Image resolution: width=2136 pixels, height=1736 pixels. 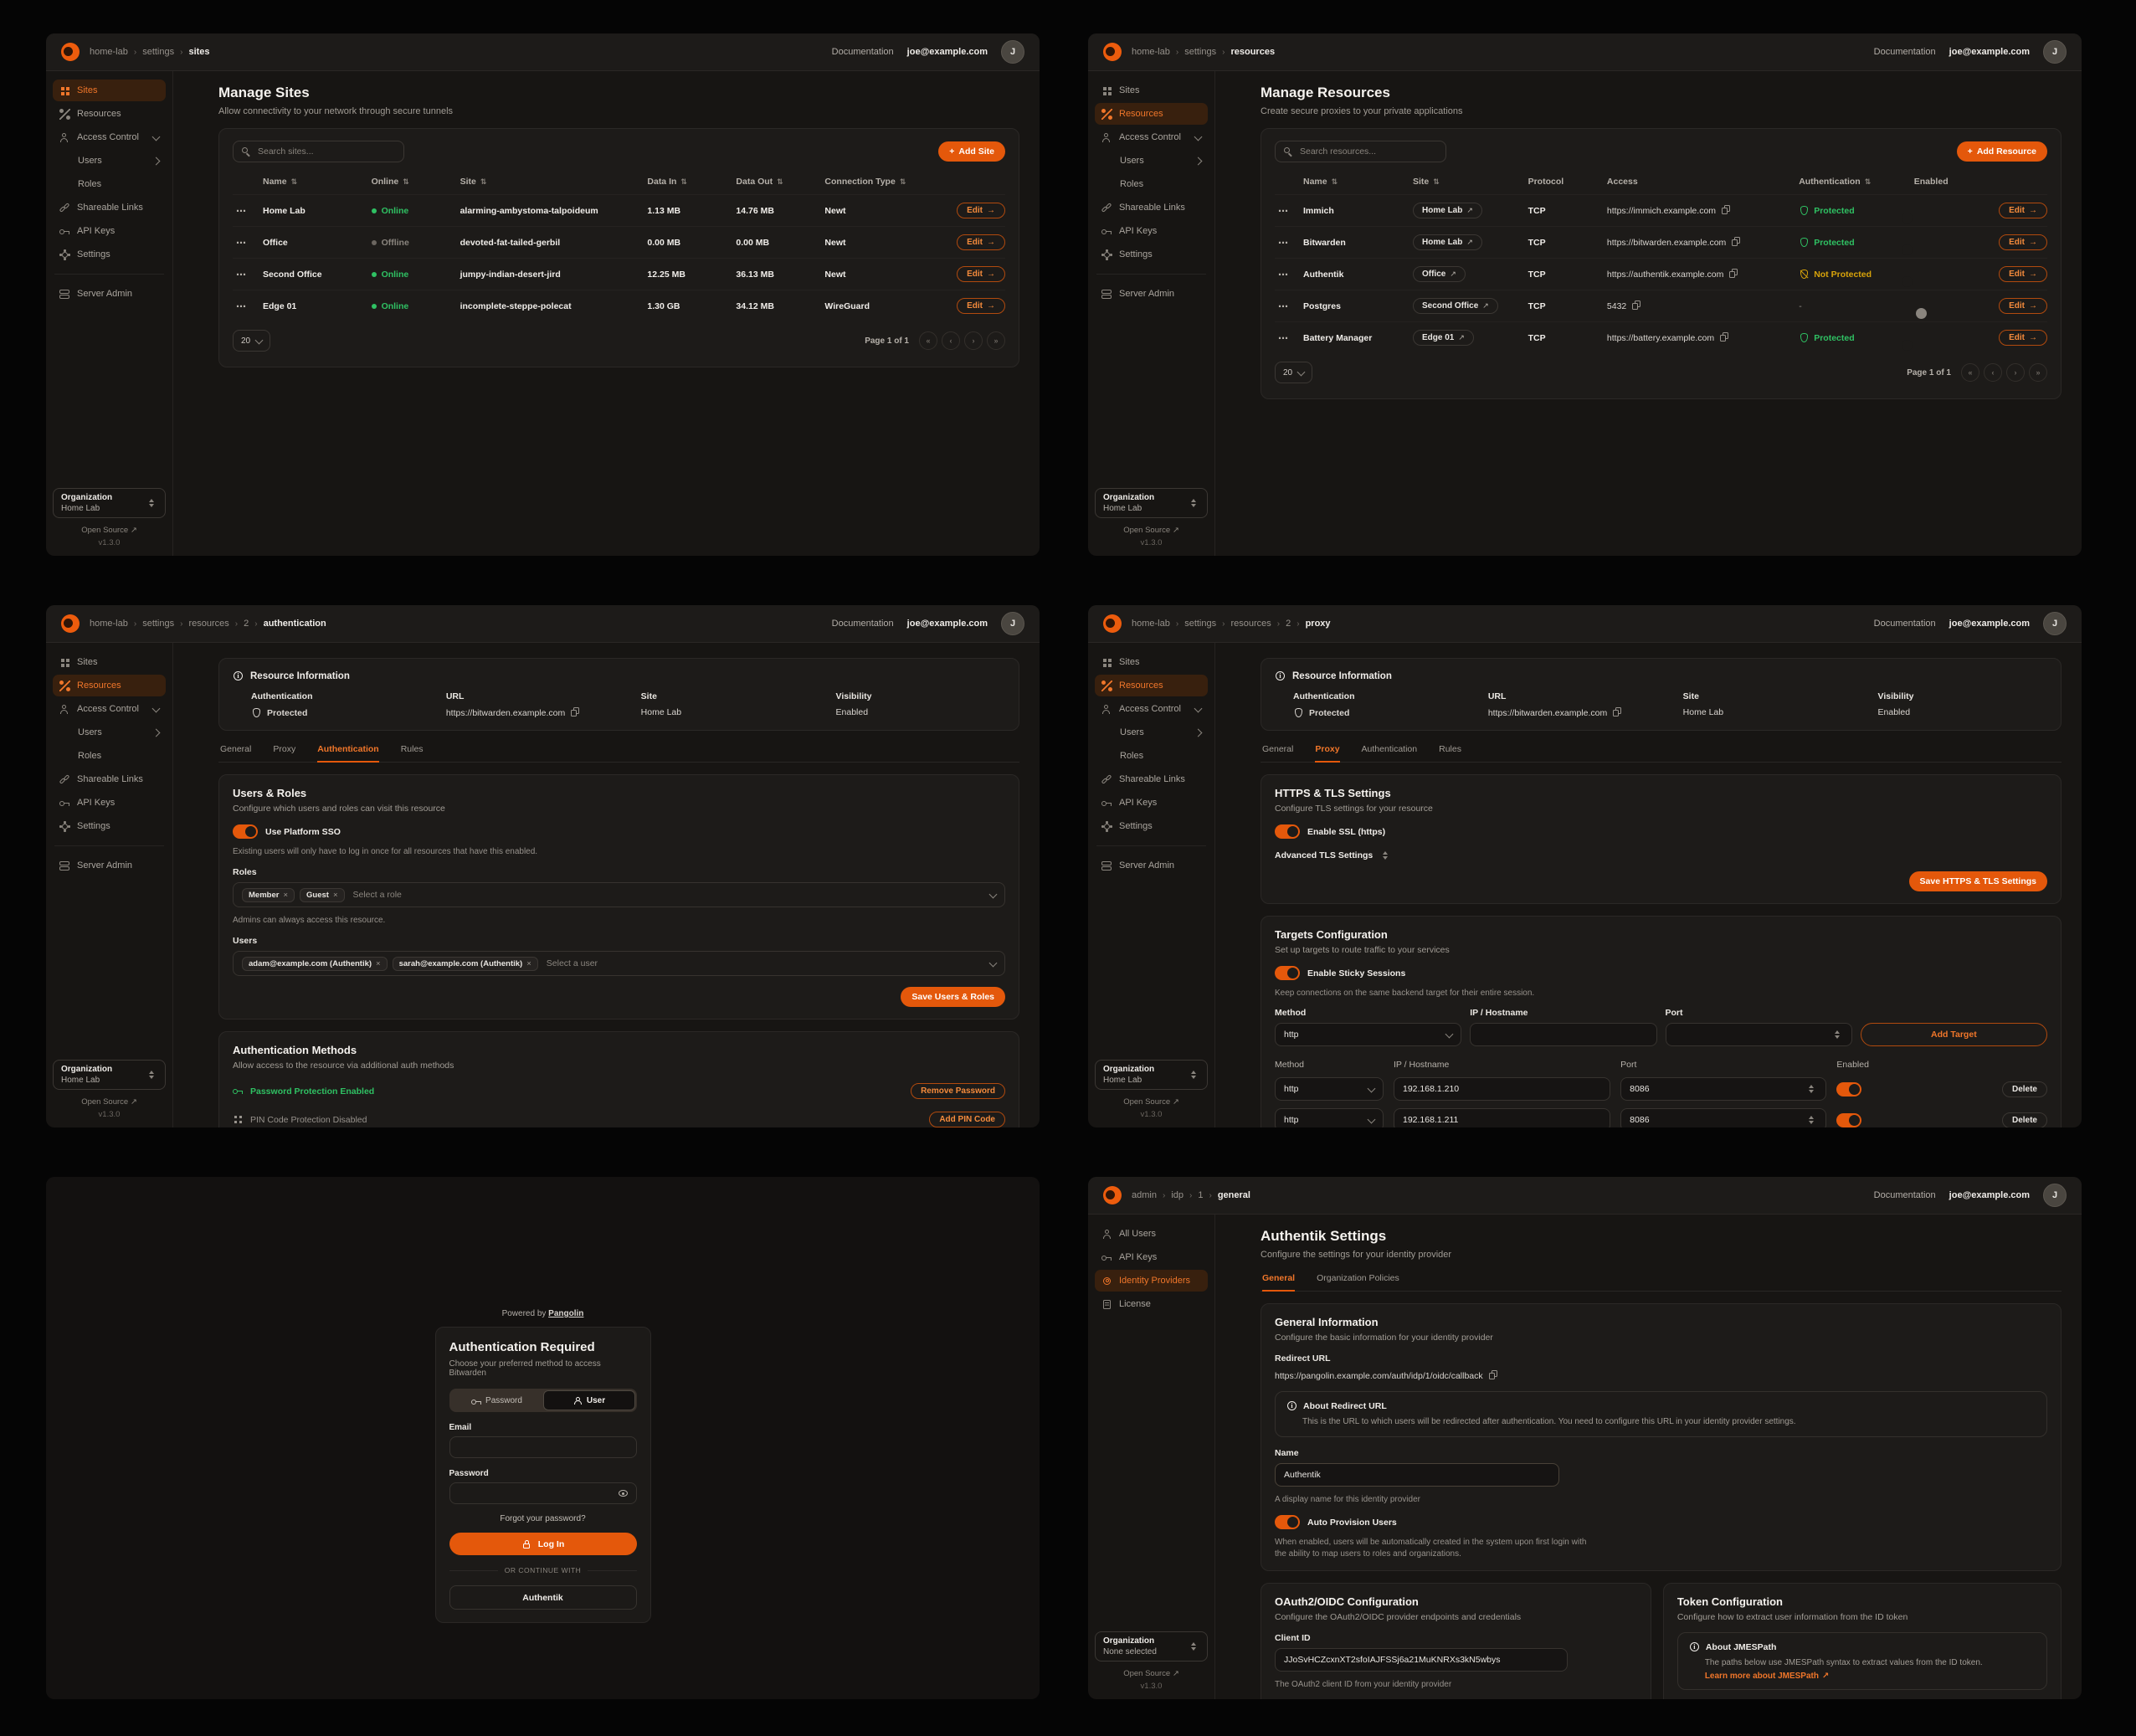 I want to click on role-chip: Guest ×, so click(x=322, y=894).